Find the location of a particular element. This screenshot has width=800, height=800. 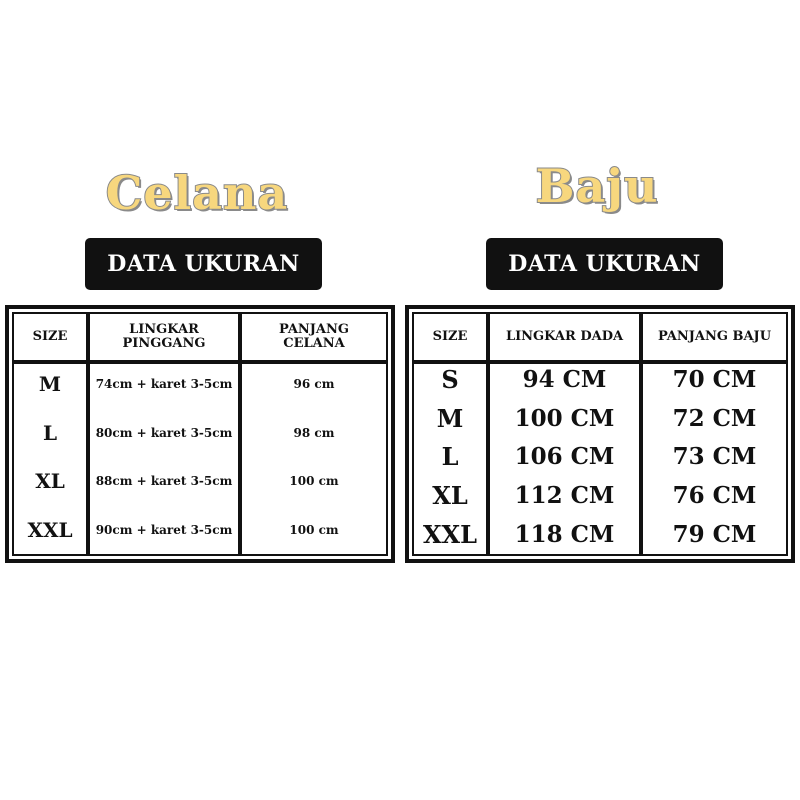

baju-cell-lingkar_dada: 106 CM is located at coordinates (564, 457).